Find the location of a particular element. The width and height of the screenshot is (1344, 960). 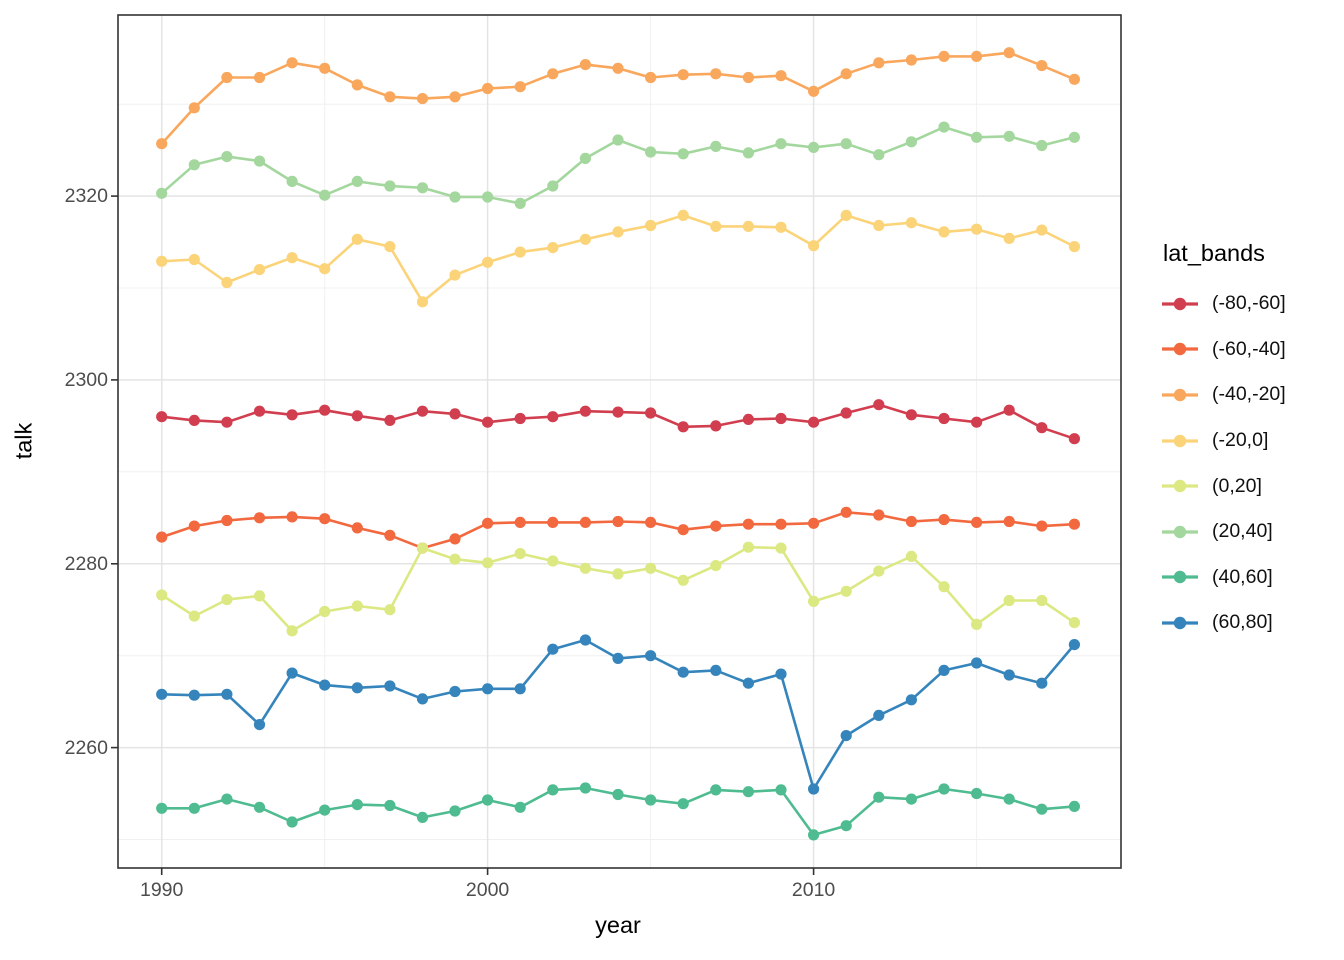

legend-item-label: (40,60] is located at coordinates (1242, 576).